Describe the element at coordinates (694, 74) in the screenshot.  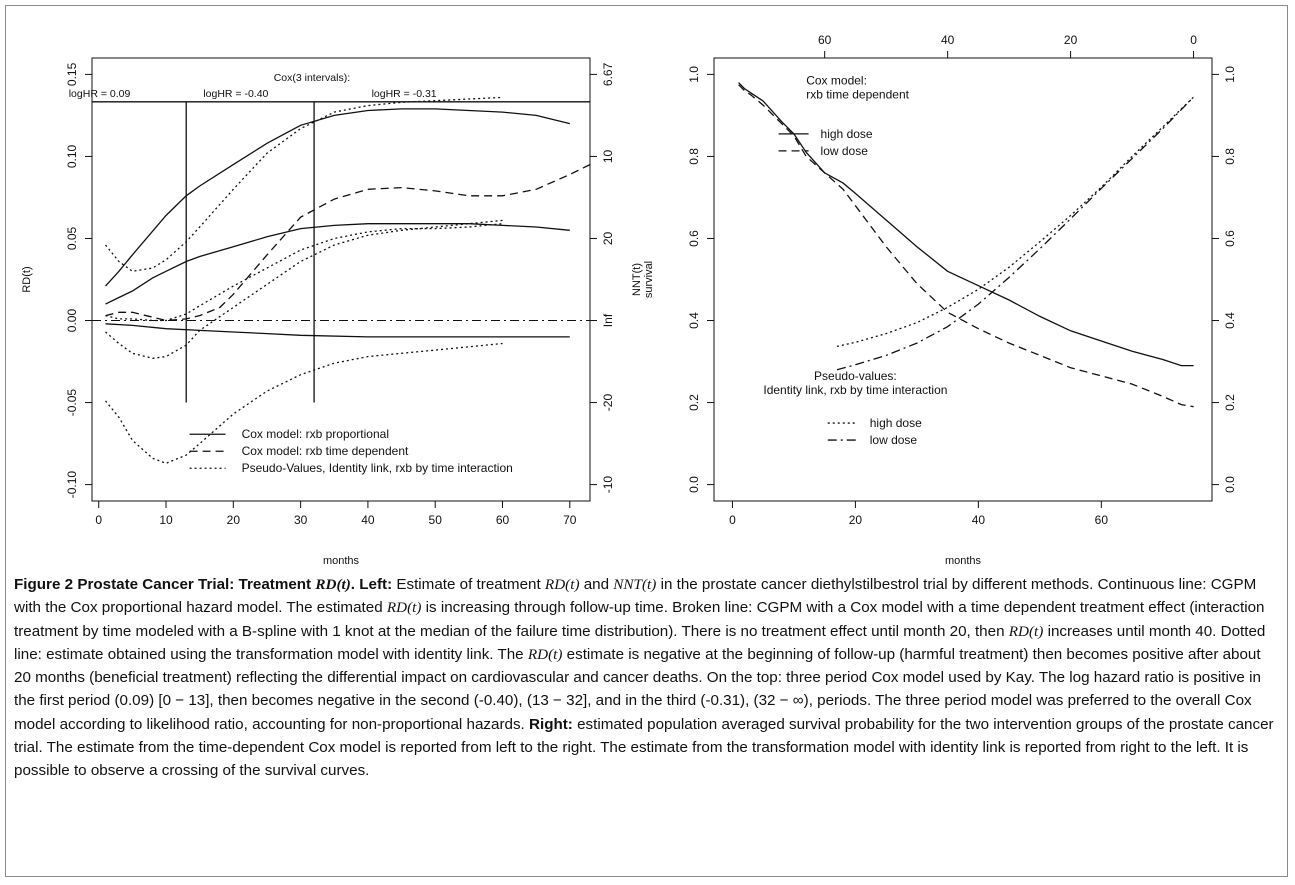
I see `y-tick-label: 1.0` at that location.